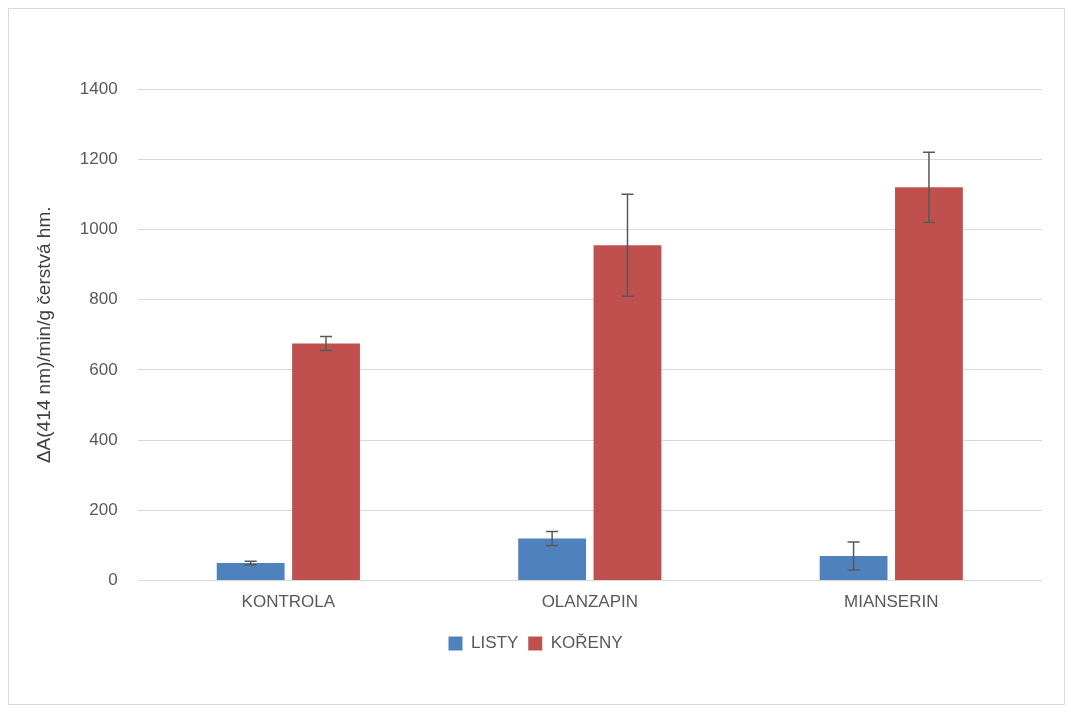 This screenshot has width=1071, height=713. What do you see at coordinates (586, 643) in the screenshot?
I see `legend-label: KOŘENY` at bounding box center [586, 643].